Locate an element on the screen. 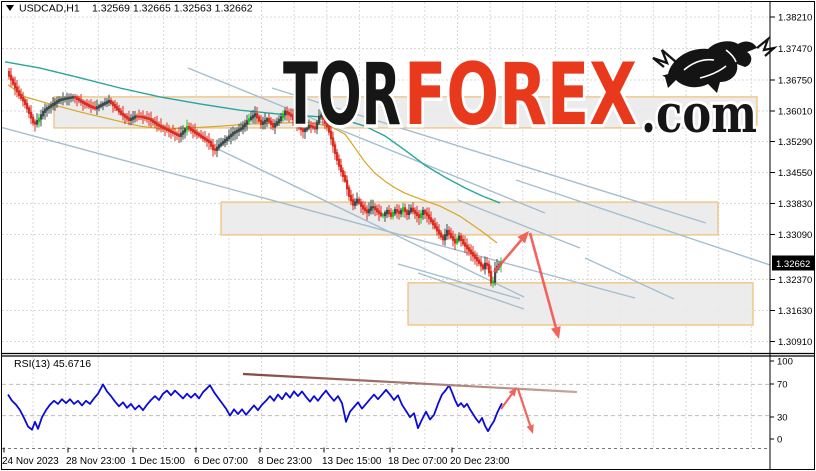 The height and width of the screenshot is (471, 816). price-axis-label: 1.32370 is located at coordinates (795, 280).